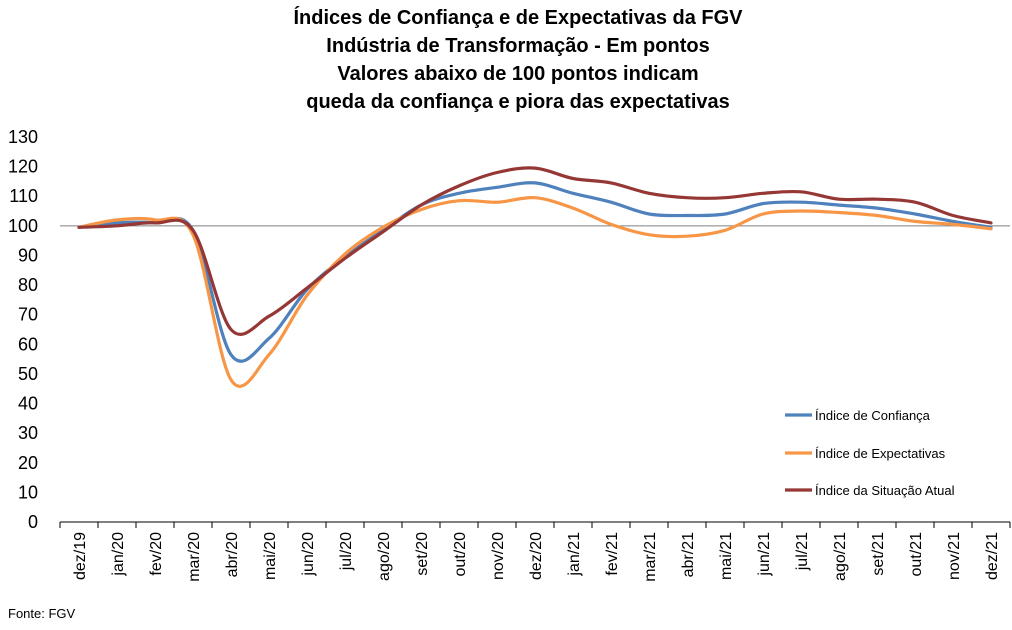 Image resolution: width=1012 pixels, height=630 pixels. What do you see at coordinates (422, 554) in the screenshot?
I see `x-tick-label: set/20` at bounding box center [422, 554].